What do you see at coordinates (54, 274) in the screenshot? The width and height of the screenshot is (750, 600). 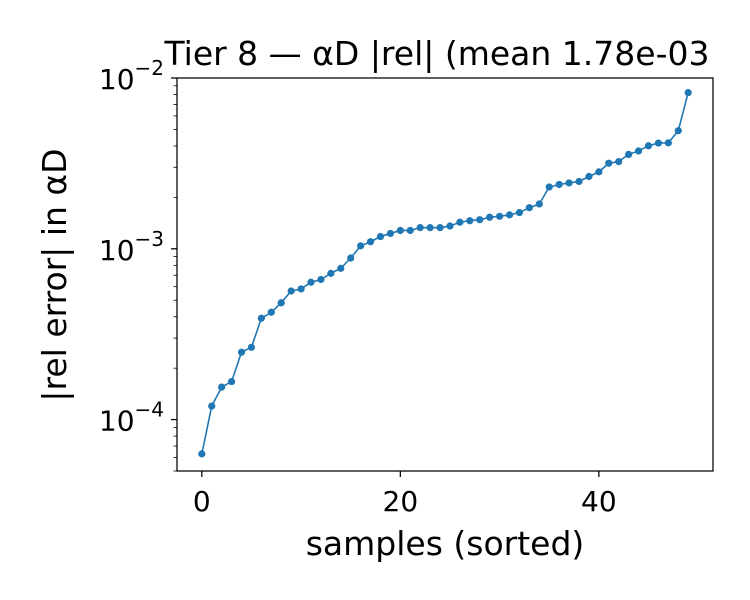 I see `y-axis-label: |rel error| in αD` at bounding box center [54, 274].